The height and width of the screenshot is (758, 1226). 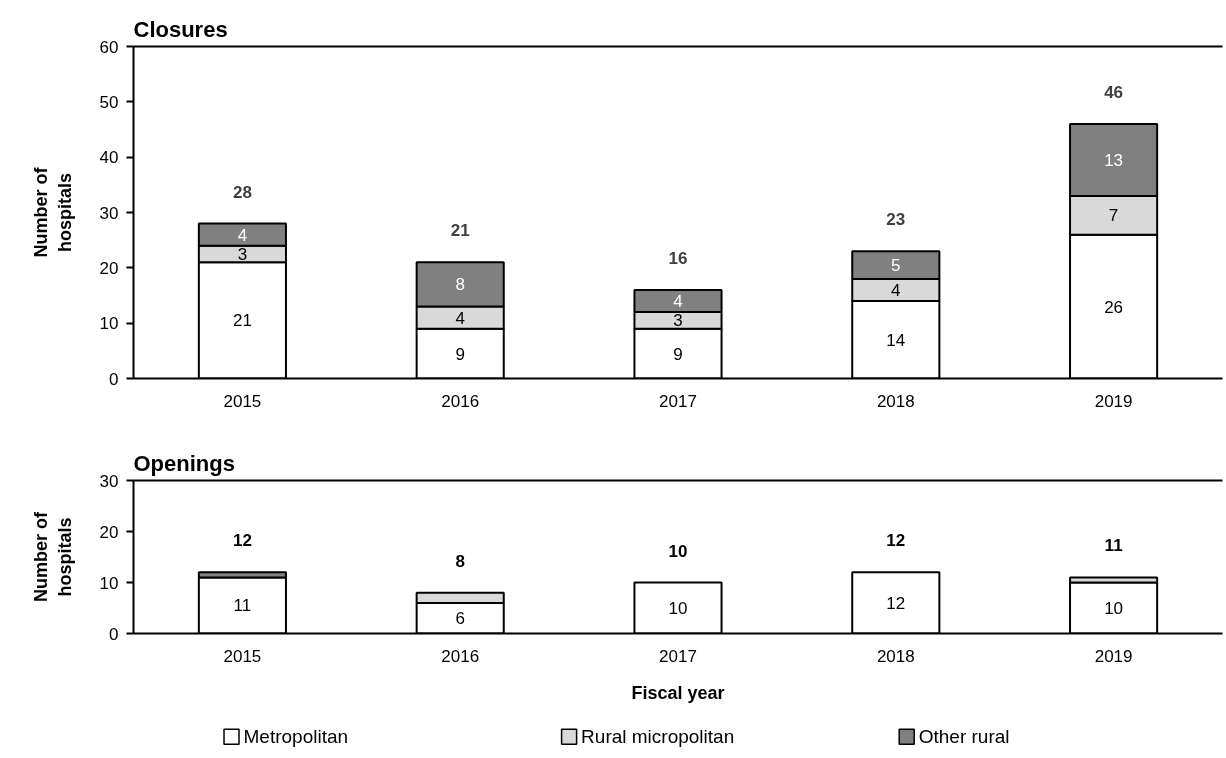 What do you see at coordinates (678, 692) in the screenshot?
I see `x-axis-title: Fiscal year` at bounding box center [678, 692].